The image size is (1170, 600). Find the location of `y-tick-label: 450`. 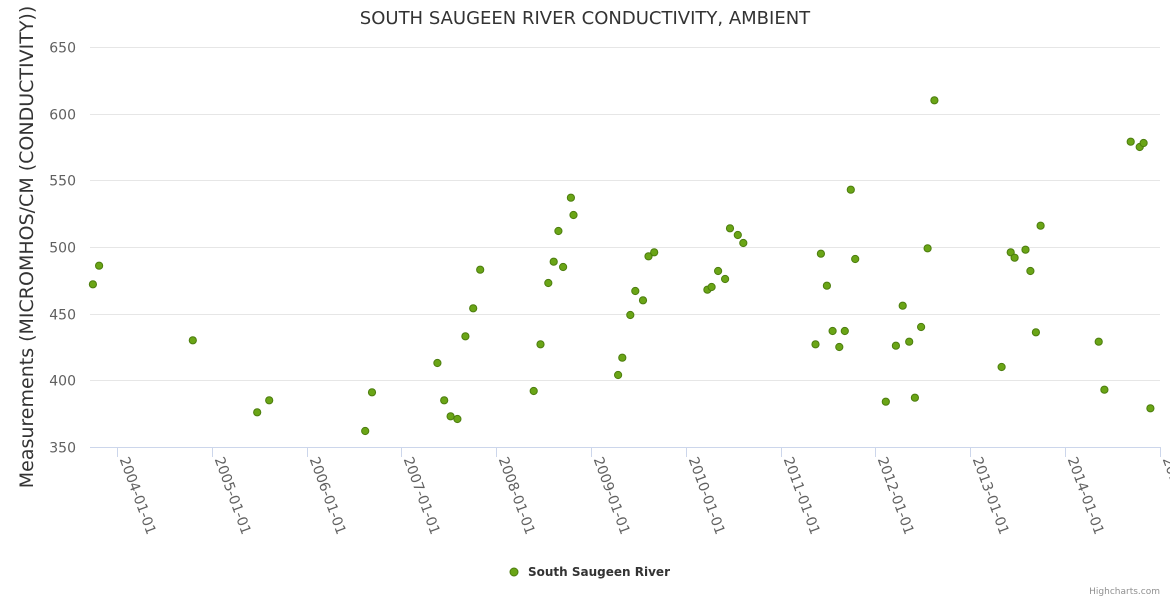

y-tick-label: 450 is located at coordinates (62, 316).